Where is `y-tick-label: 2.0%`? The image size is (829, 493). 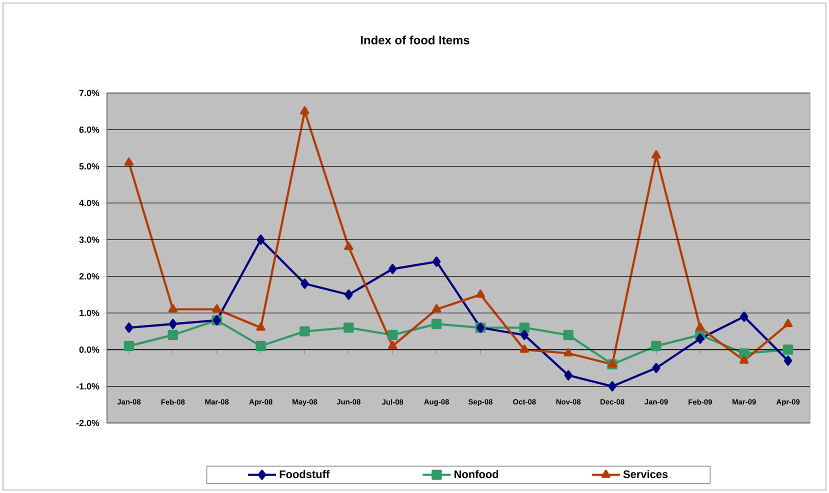 y-tick-label: 2.0% is located at coordinates (89, 276).